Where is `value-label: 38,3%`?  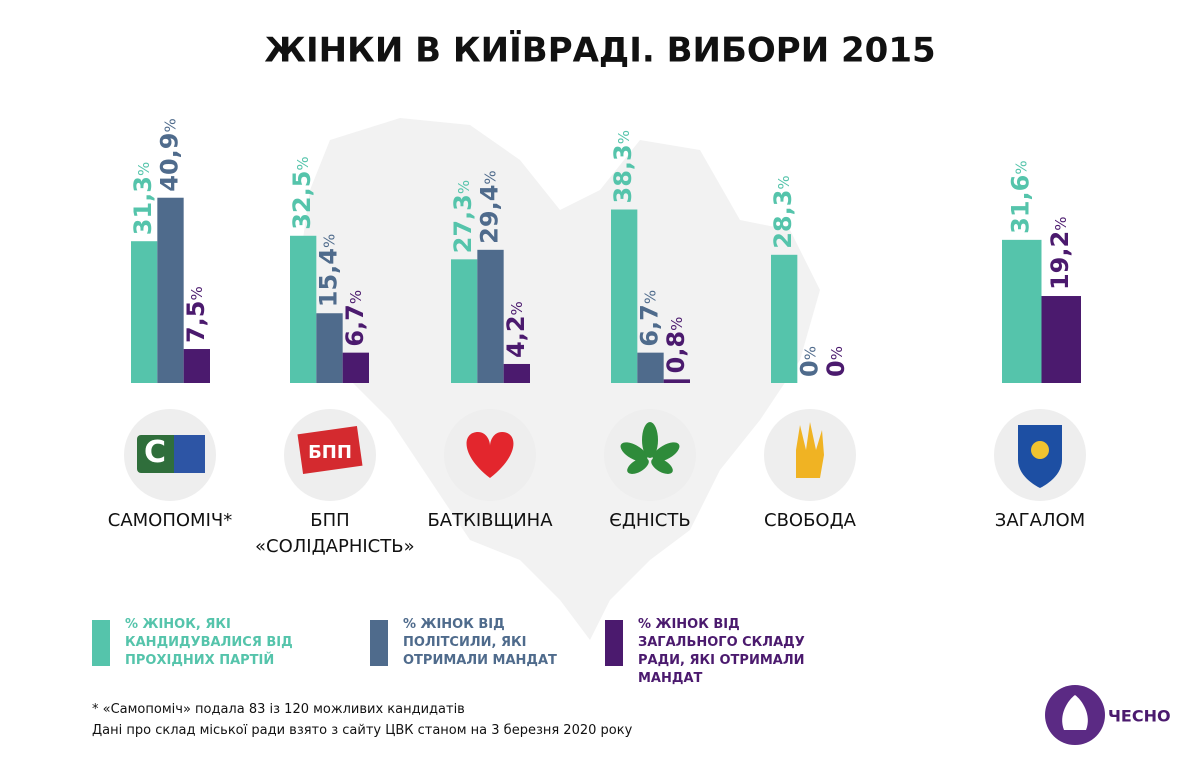 value-label: 38,3% is located at coordinates (623, 166).